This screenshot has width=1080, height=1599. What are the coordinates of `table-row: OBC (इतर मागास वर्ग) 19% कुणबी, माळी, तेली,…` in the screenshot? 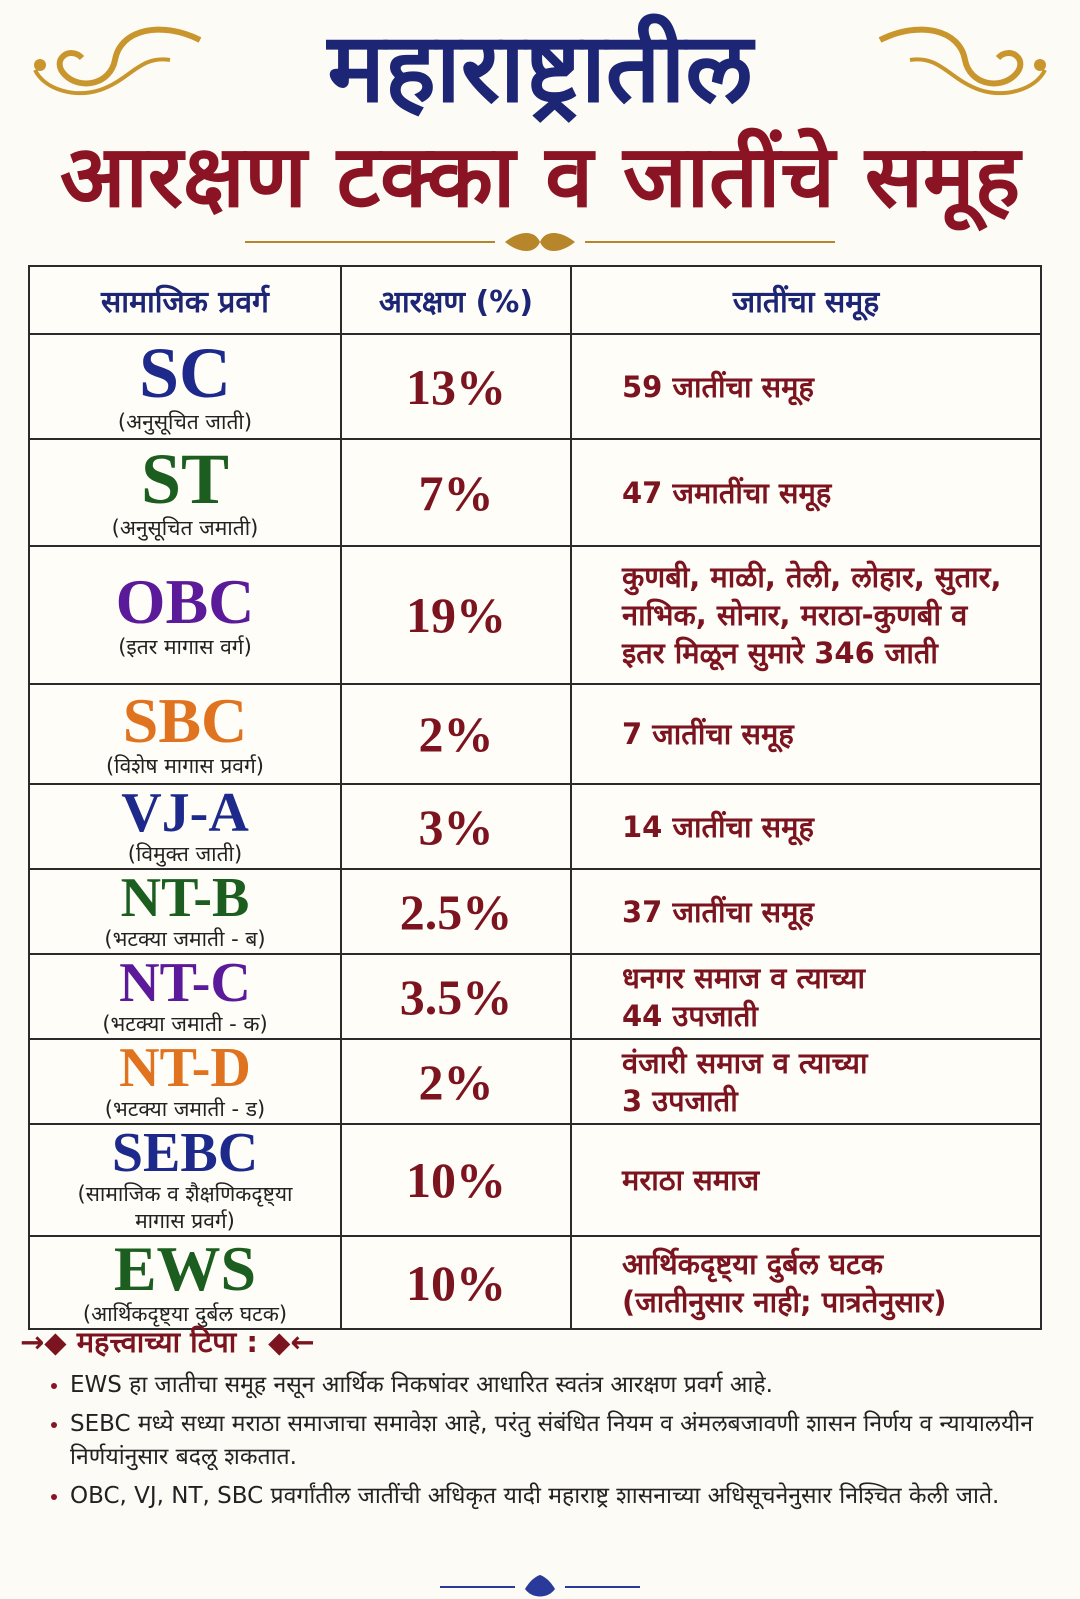 It's located at (535, 615).